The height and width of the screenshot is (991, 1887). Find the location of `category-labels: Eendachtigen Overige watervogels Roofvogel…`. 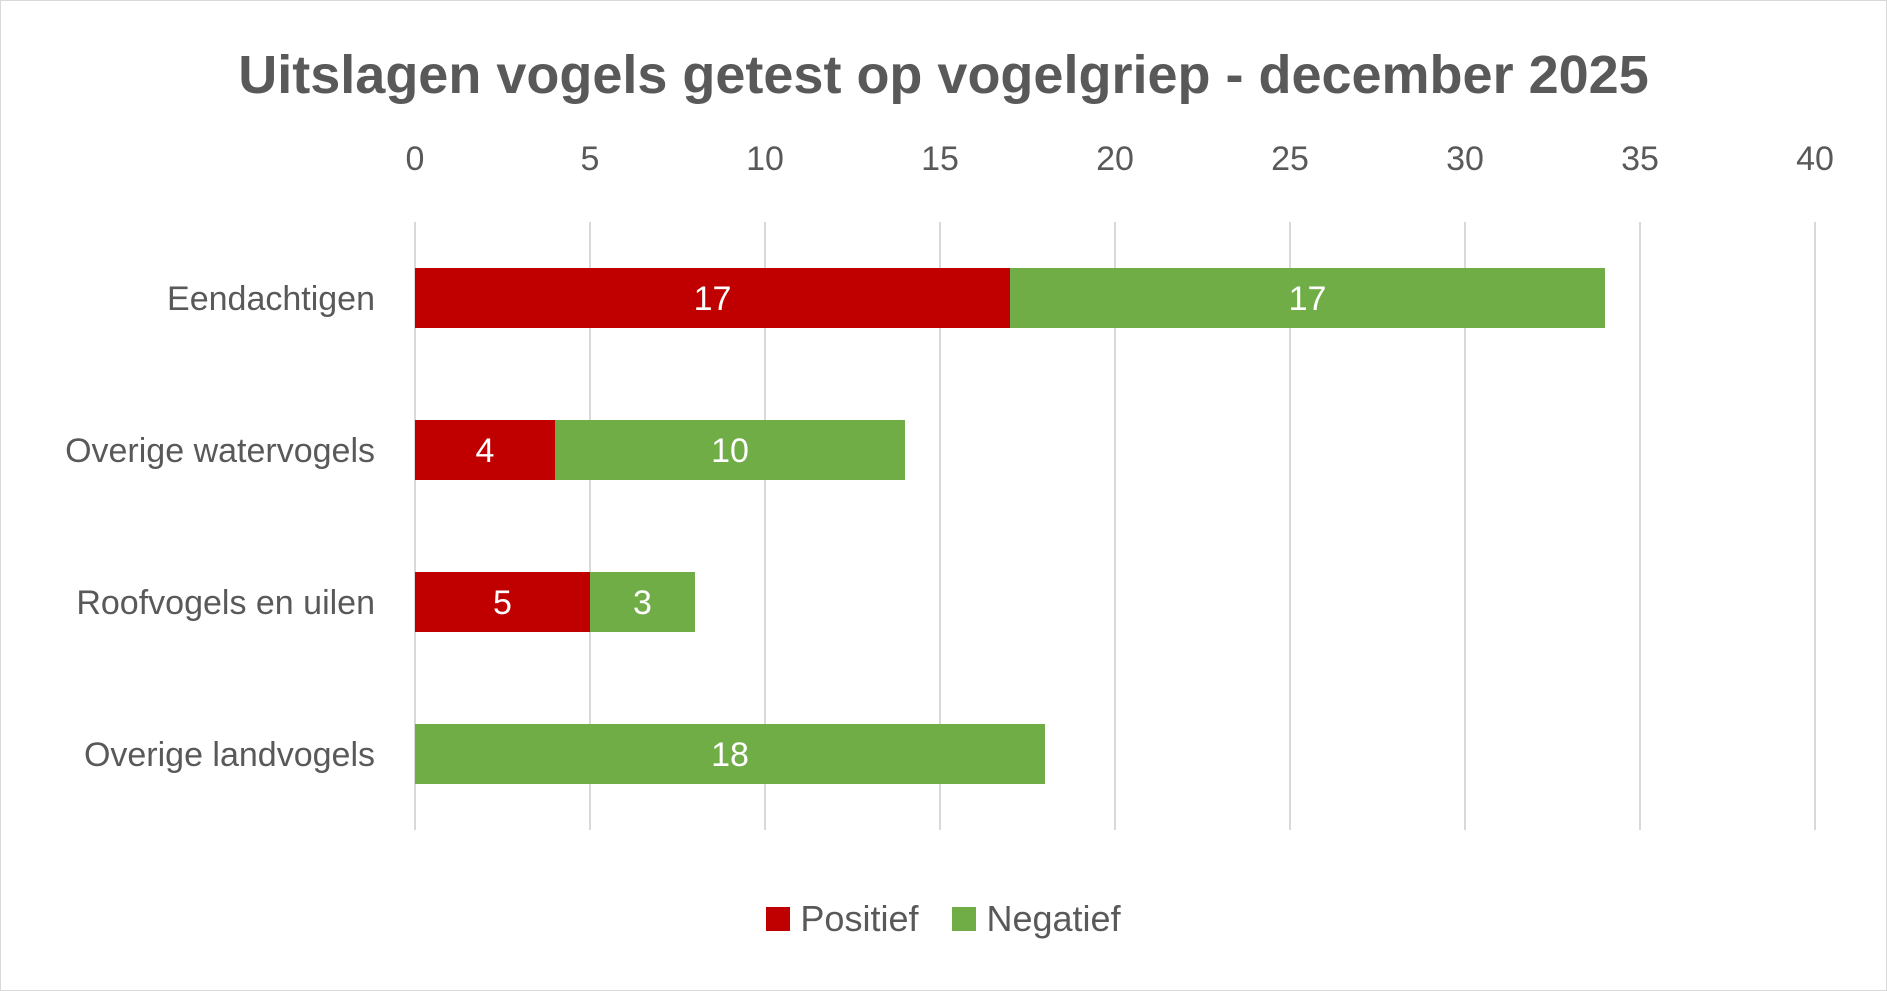

category-labels: Eendachtigen Overige watervogels Roofvogel… is located at coordinates (220, 527).